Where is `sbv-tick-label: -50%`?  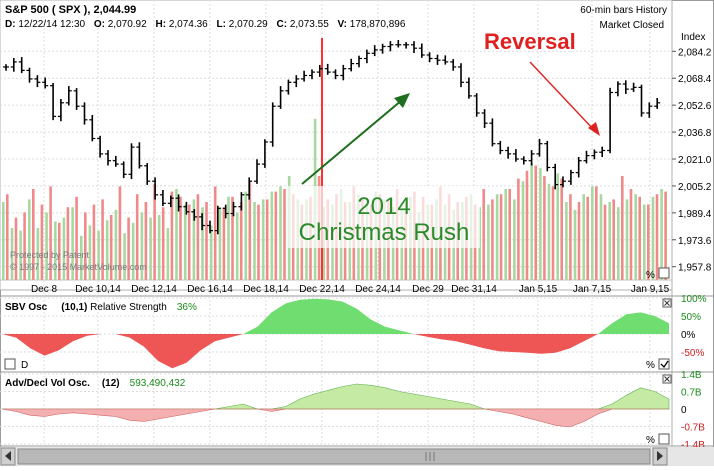
sbv-tick-label: -50% is located at coordinates (692, 353).